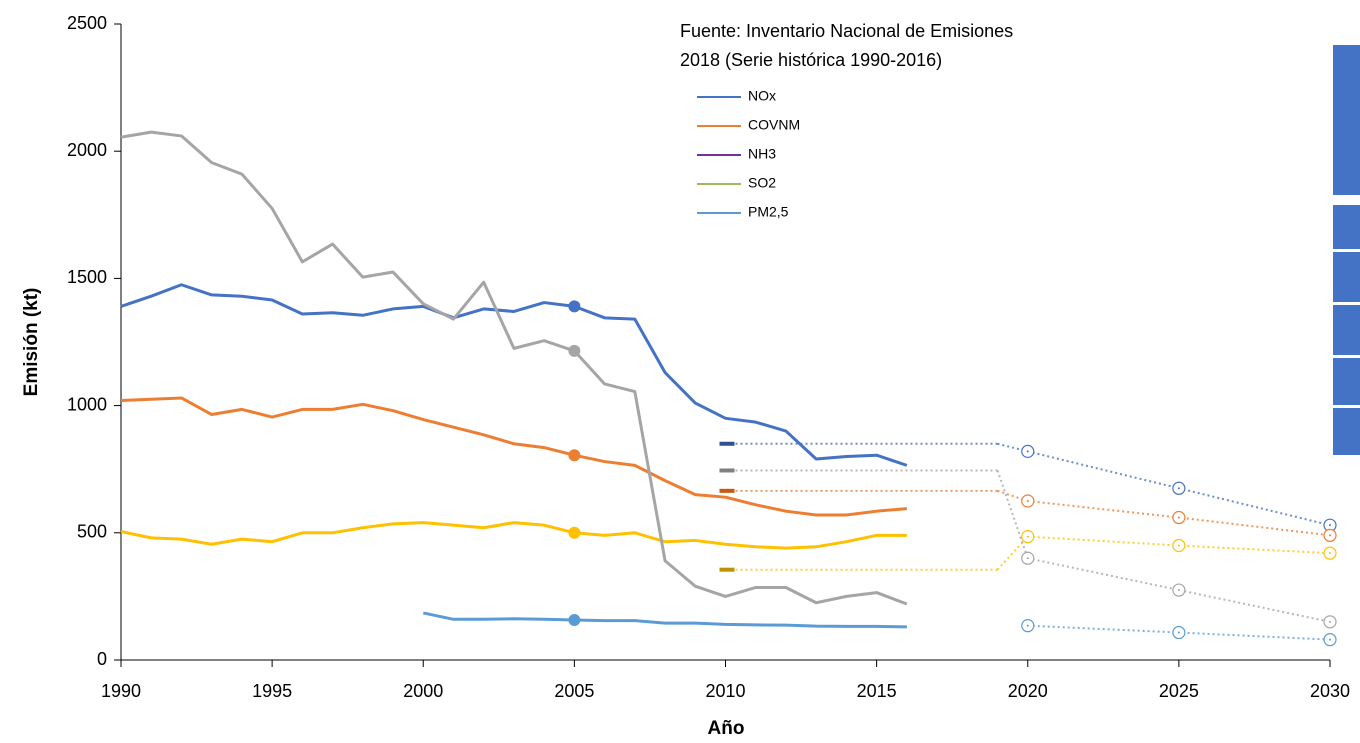 The height and width of the screenshot is (743, 1360). I want to click on y-tick-label: 0, so click(102, 659).